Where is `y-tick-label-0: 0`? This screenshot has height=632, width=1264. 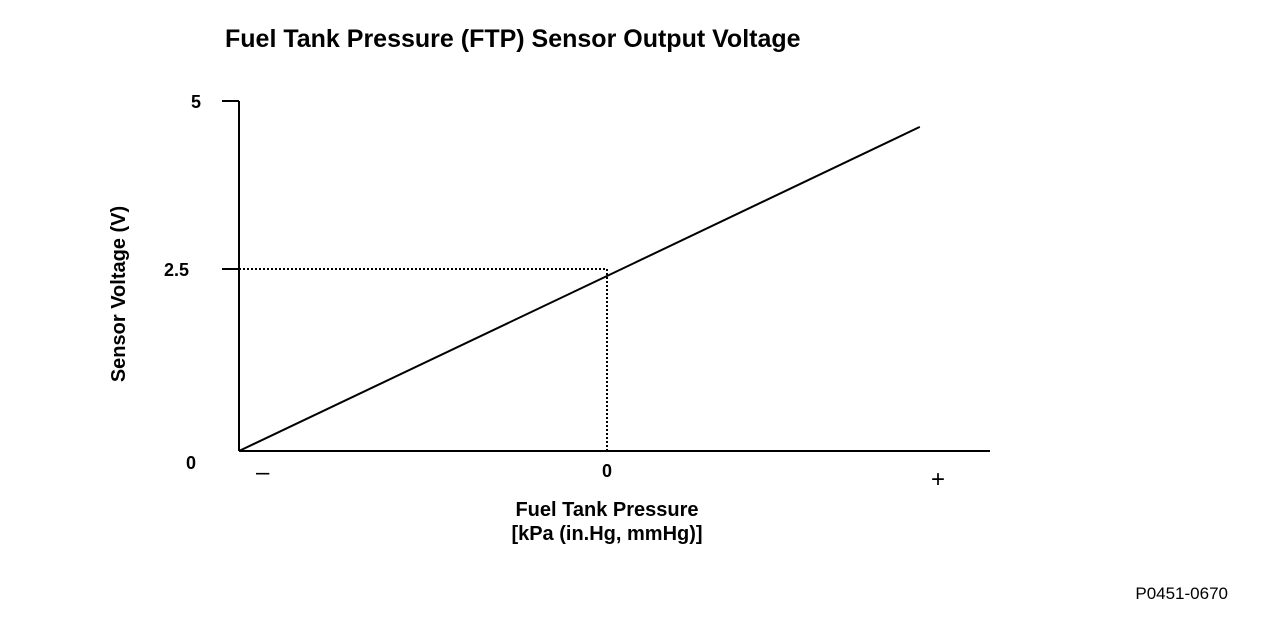 y-tick-label-0: 0 is located at coordinates (191, 463).